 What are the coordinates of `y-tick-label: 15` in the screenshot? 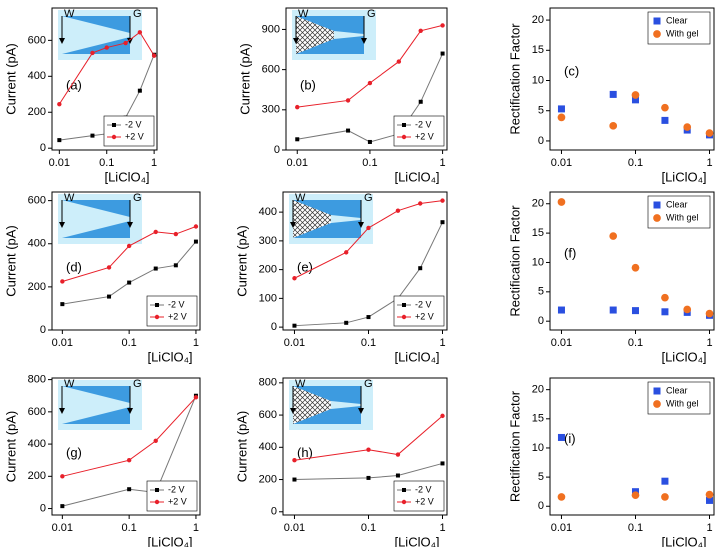 It's located at (538, 233).